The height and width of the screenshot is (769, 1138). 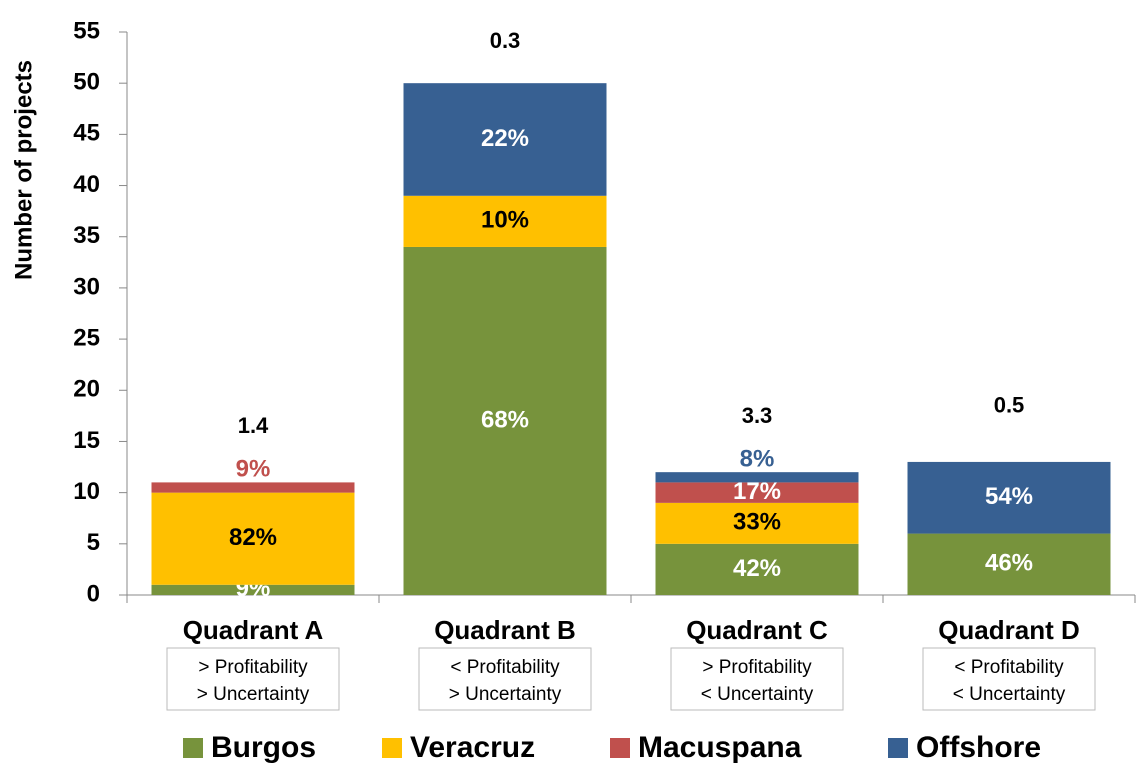 I want to click on segment-label: 68%, so click(x=505, y=419).